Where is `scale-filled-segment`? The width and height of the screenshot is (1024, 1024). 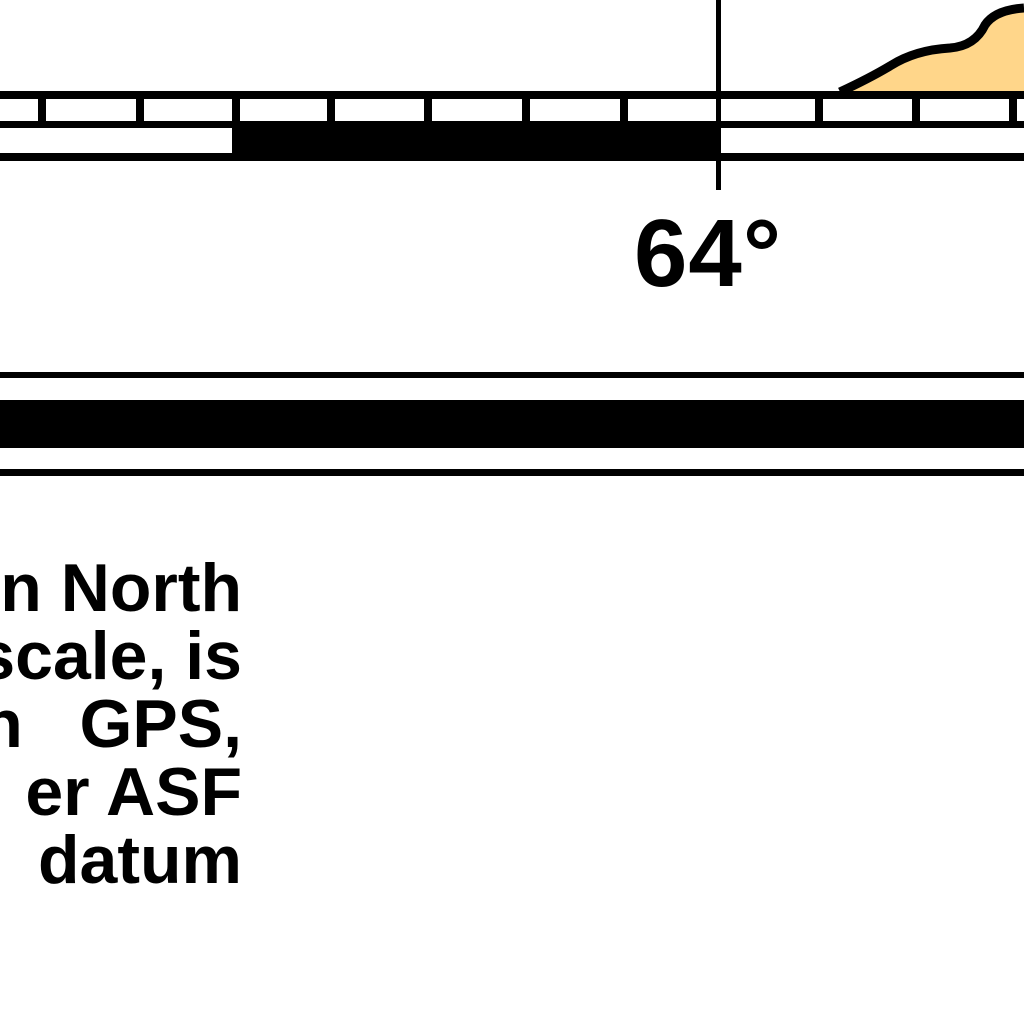 scale-filled-segment is located at coordinates (476, 140).